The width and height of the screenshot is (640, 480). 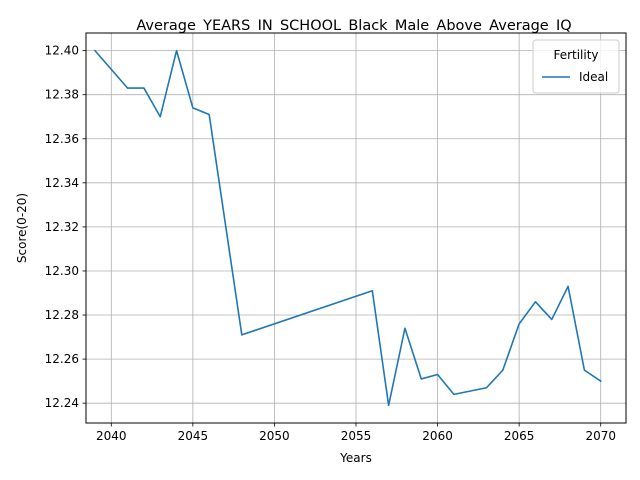 What do you see at coordinates (437, 436) in the screenshot?
I see `x-tick-label: 2060` at bounding box center [437, 436].